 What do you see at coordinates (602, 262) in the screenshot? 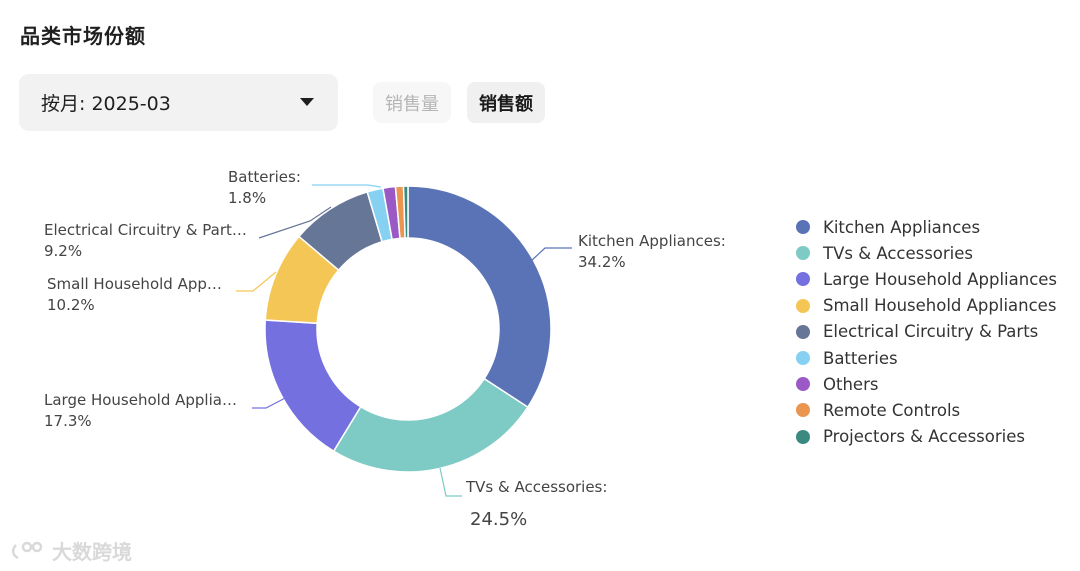
I see `data-label-value: 34.2%` at bounding box center [602, 262].